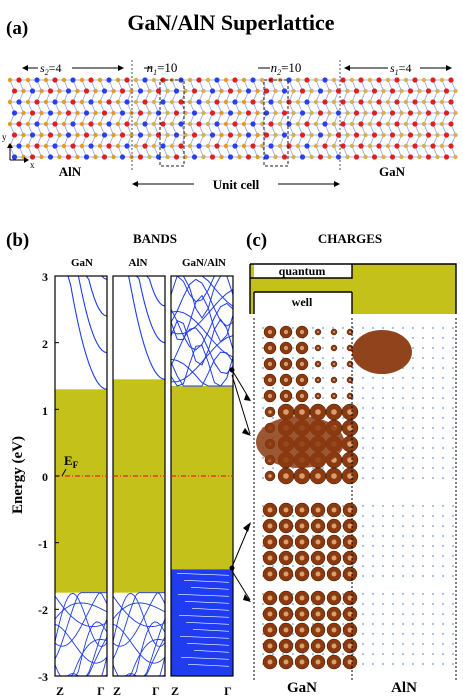  I want to click on conduction-band, so click(202, 369).